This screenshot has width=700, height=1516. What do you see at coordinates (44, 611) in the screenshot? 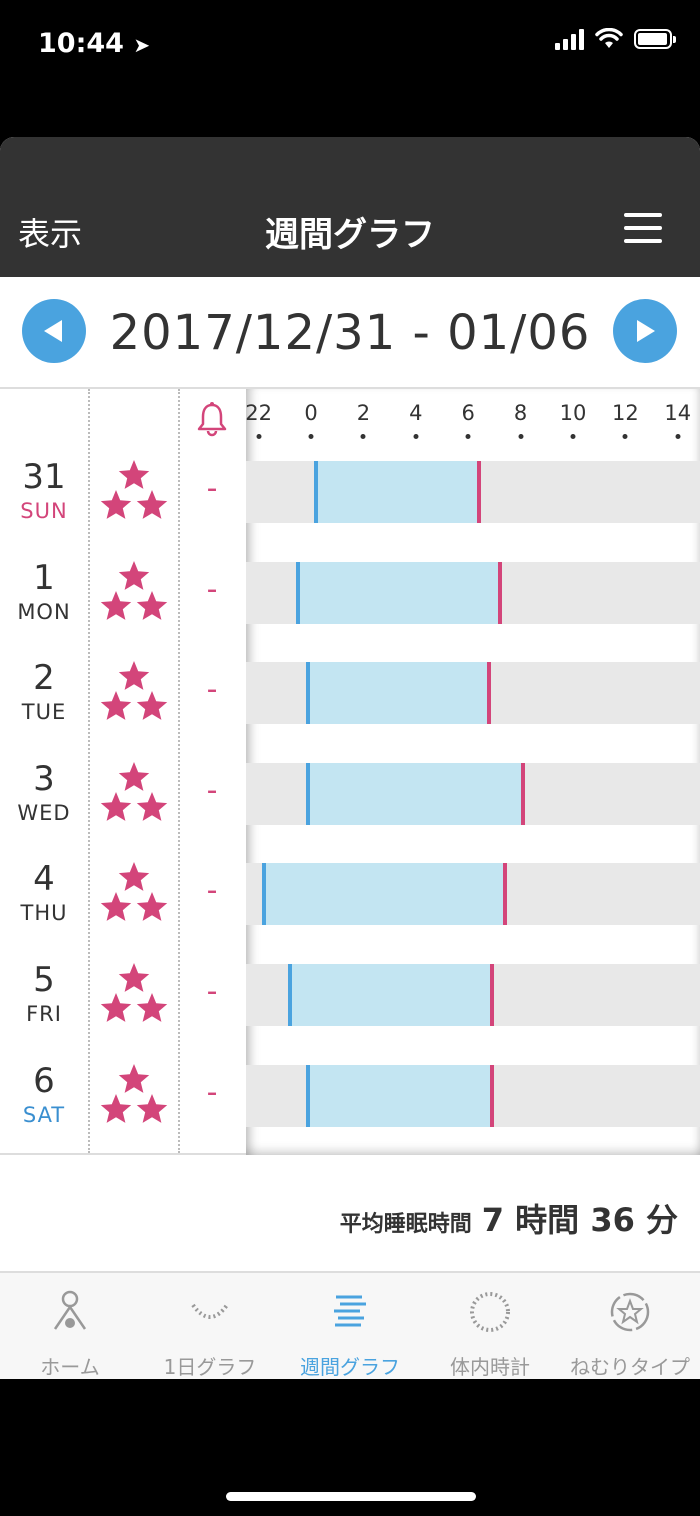
I see `day-name: MON` at bounding box center [44, 611].